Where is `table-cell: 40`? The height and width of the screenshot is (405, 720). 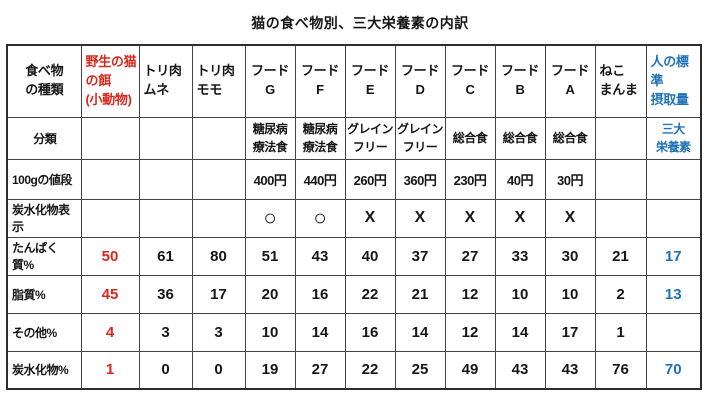 table-cell: 40 is located at coordinates (370, 256).